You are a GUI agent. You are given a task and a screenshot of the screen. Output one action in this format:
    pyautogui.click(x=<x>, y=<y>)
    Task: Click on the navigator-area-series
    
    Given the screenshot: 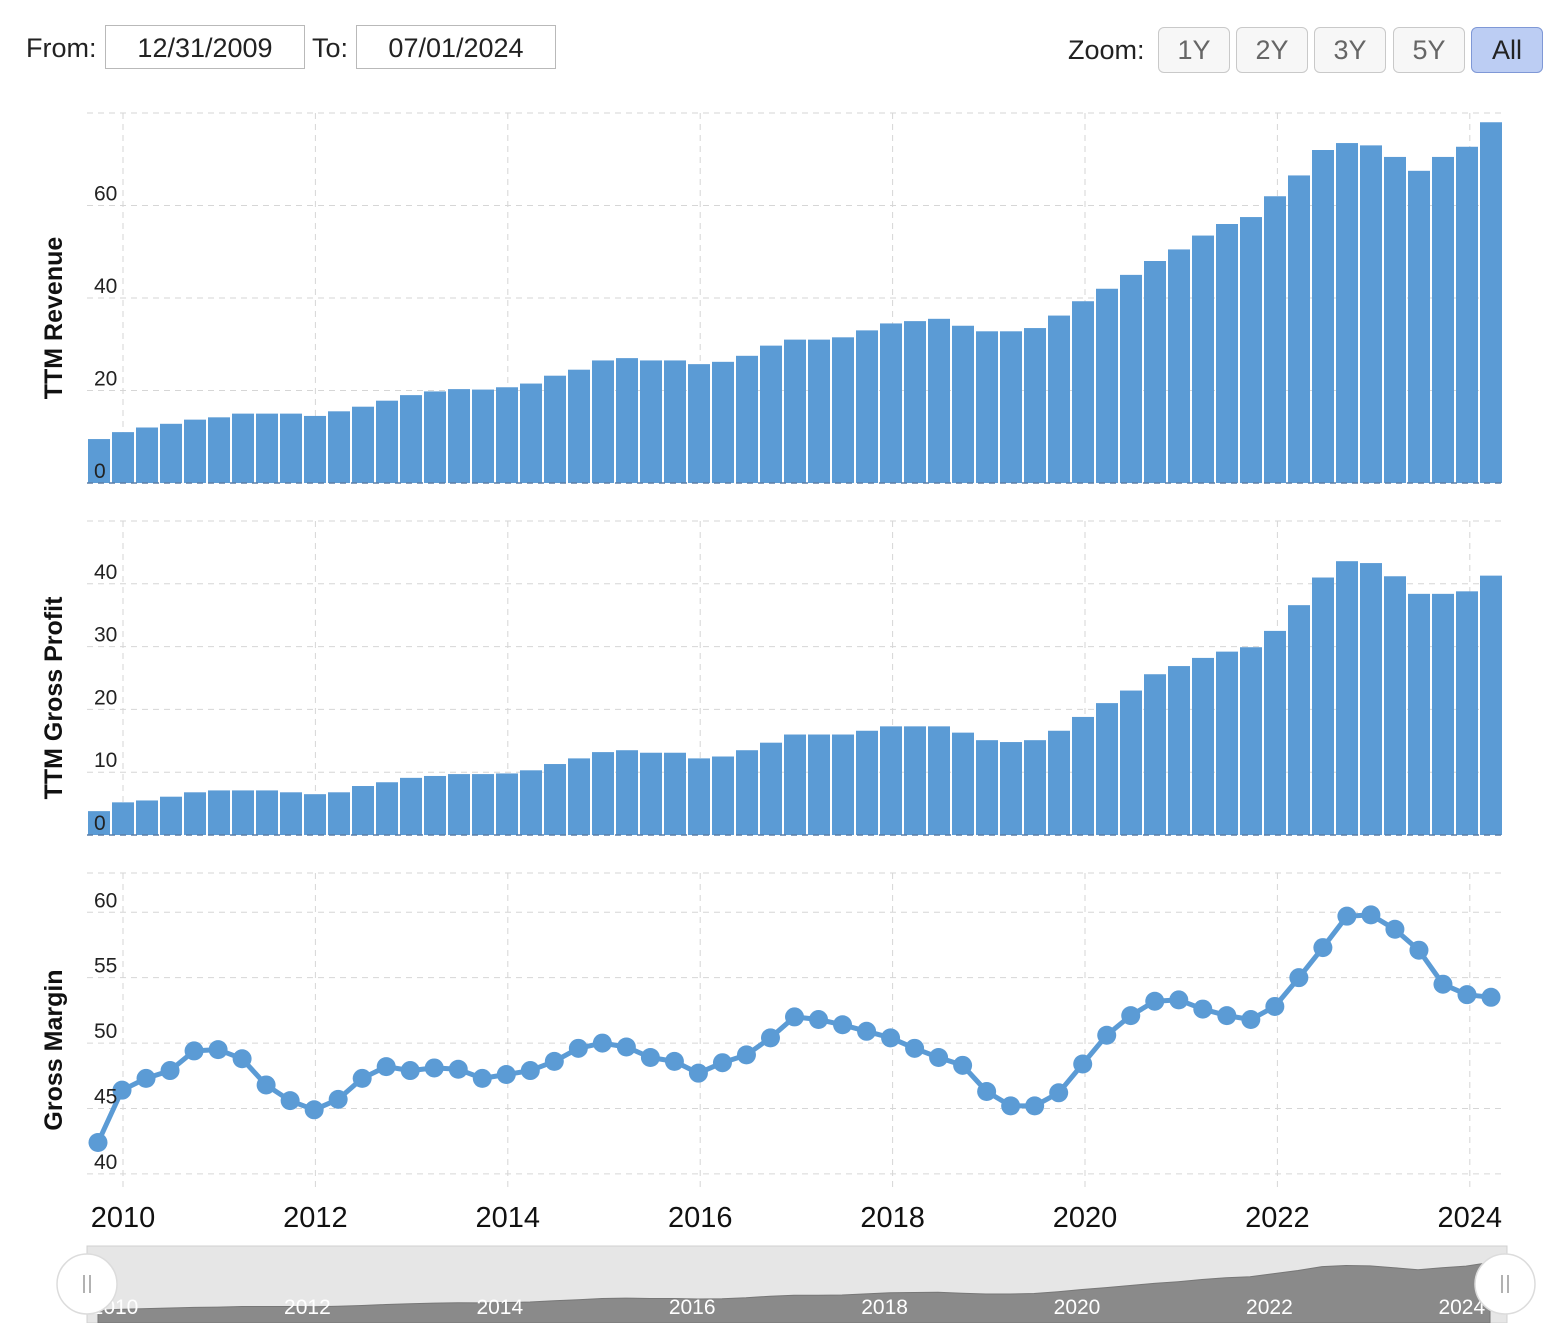 What is the action you would take?
    pyautogui.click(x=794, y=1292)
    